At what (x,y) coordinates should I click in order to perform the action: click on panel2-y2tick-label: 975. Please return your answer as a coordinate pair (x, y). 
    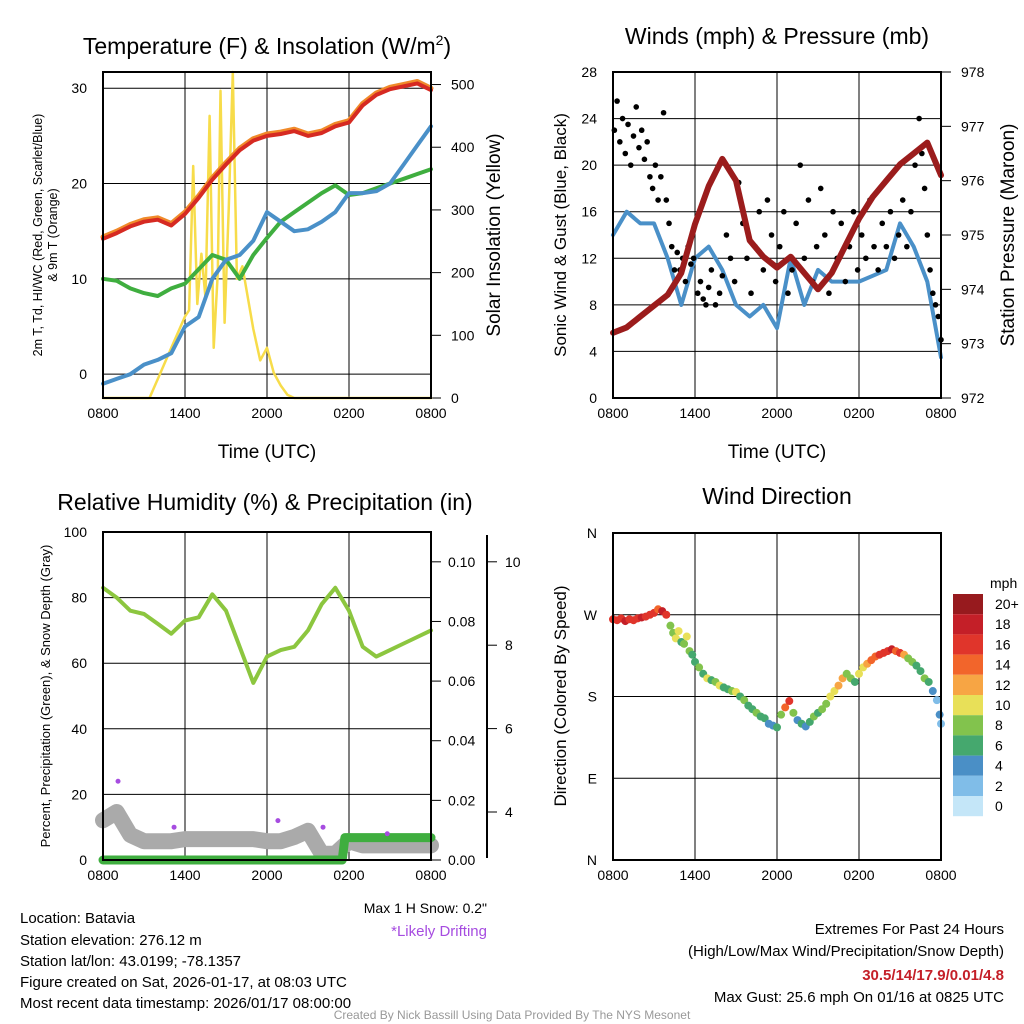
    Looking at the image, I should click on (973, 235).